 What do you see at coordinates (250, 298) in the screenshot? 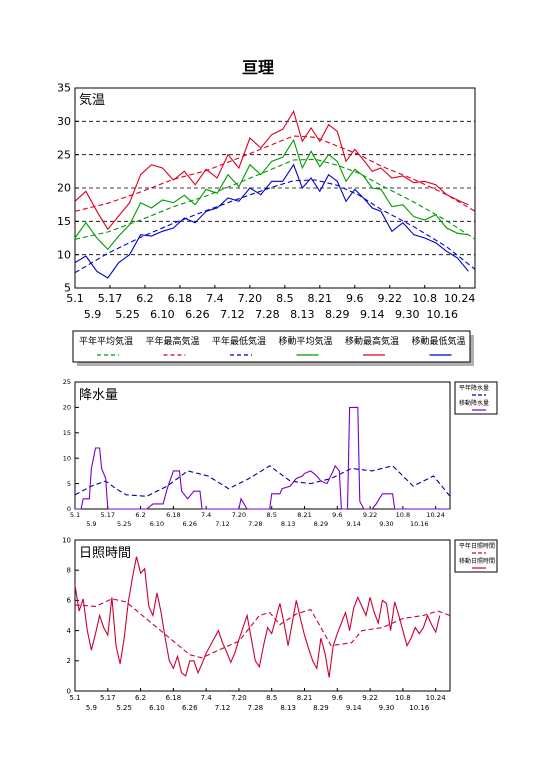
I see `temperature-x-tick-label: 7.20` at bounding box center [250, 298].